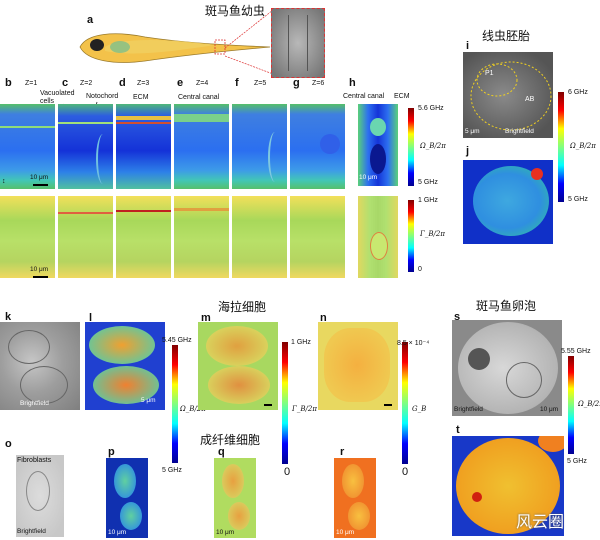 The height and width of the screenshot is (540, 600). Describe the element at coordinates (85, 146) in the screenshot. I see `image-c-shift` at that location.